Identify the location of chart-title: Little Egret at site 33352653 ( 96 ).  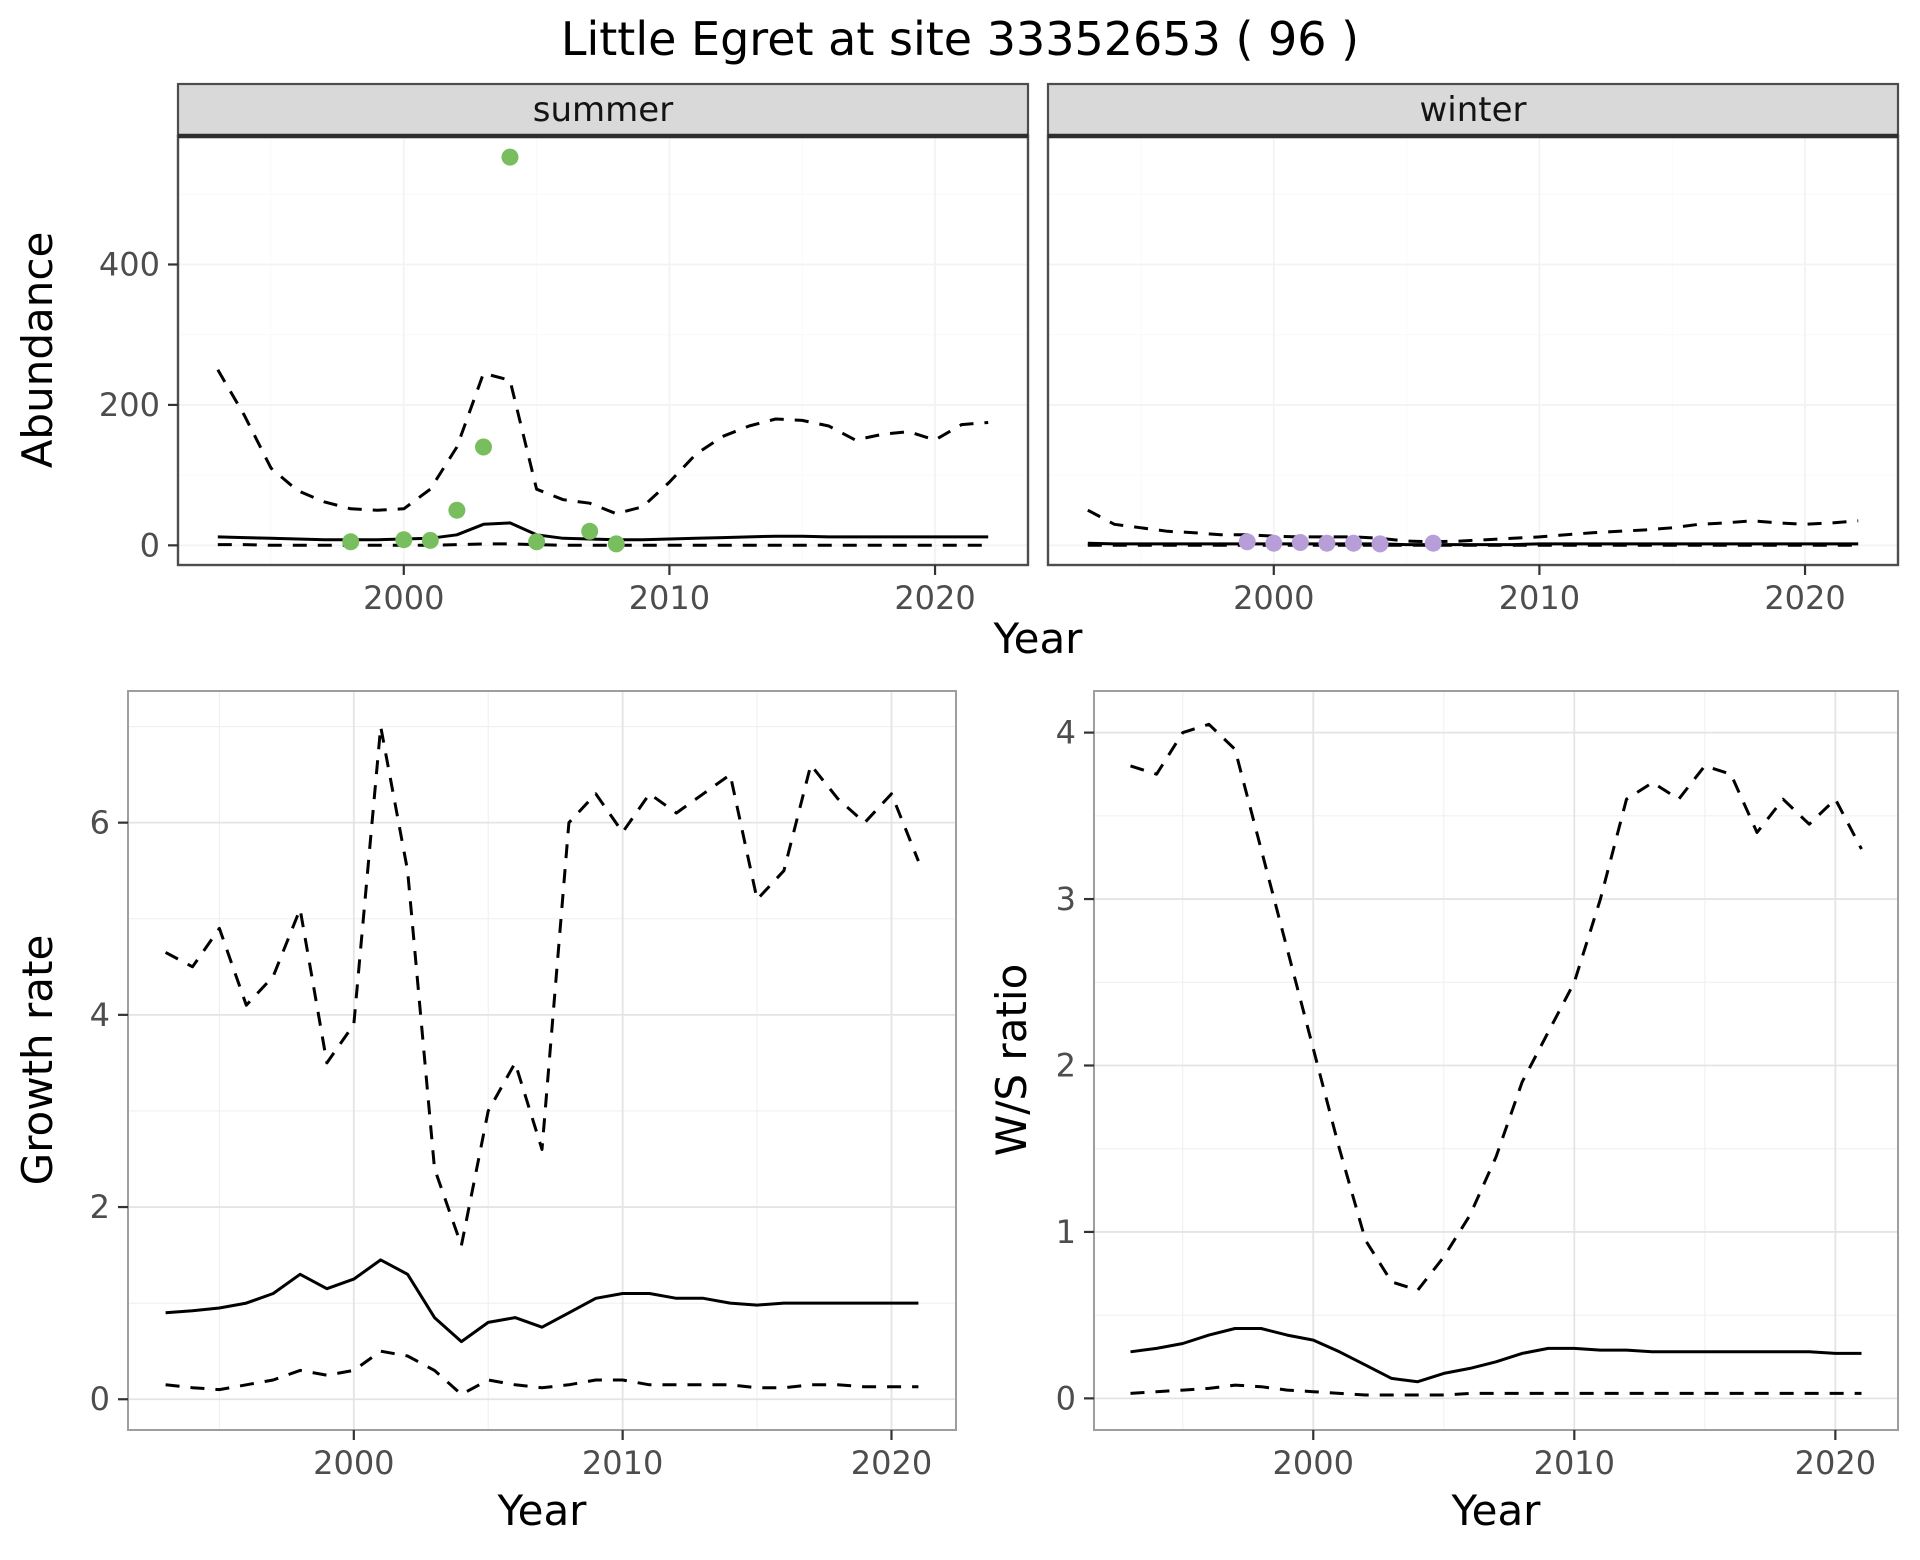
(960, 39).